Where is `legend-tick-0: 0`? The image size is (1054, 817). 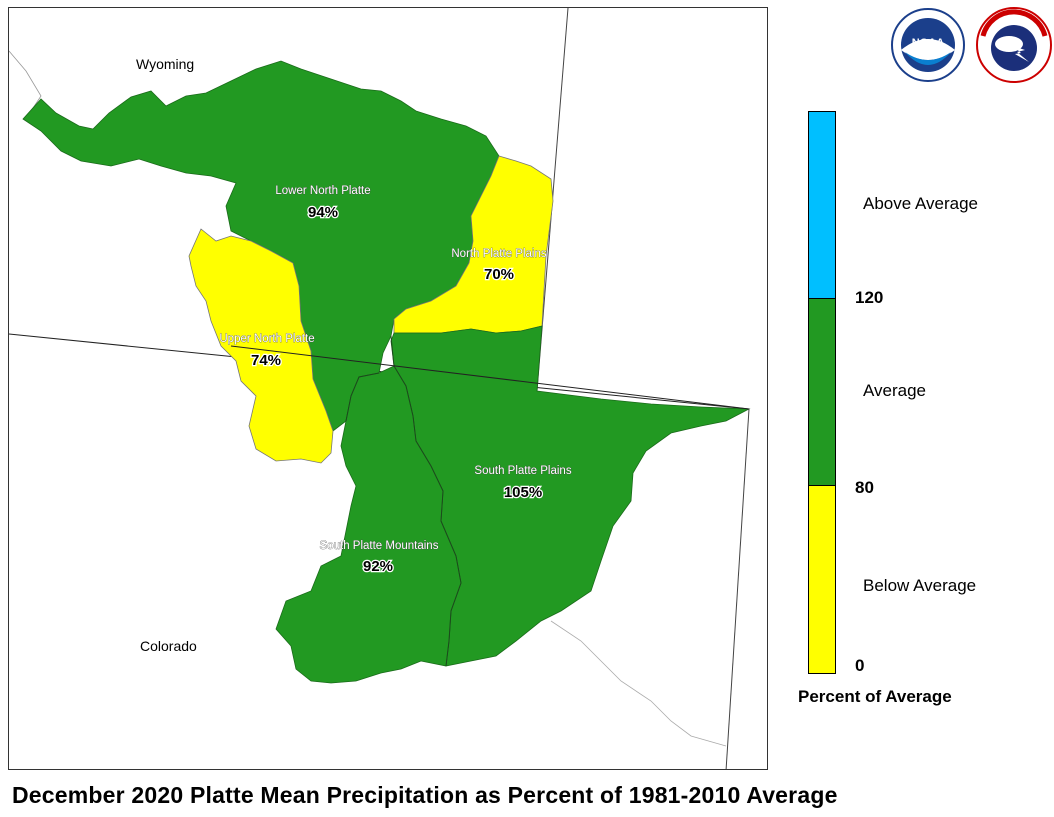
legend-tick-0: 0 is located at coordinates (860, 665).